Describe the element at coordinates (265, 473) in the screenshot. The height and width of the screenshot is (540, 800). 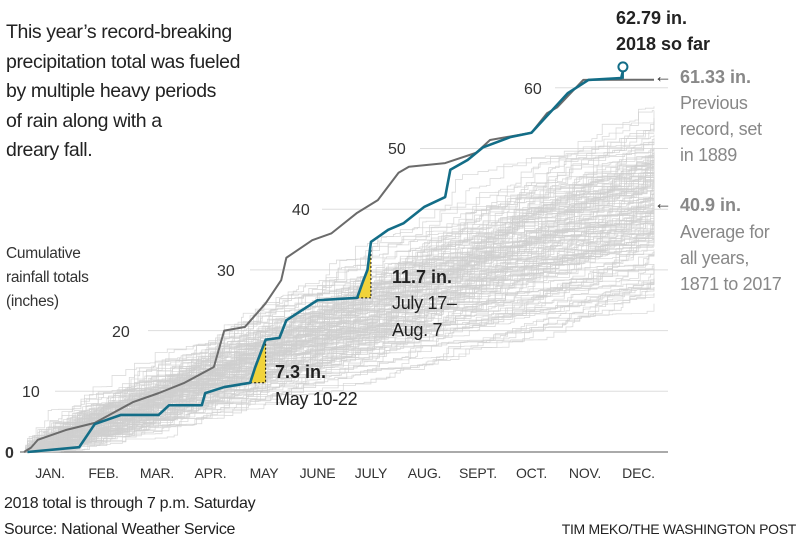
I see `x-tick-label: MAY` at that location.